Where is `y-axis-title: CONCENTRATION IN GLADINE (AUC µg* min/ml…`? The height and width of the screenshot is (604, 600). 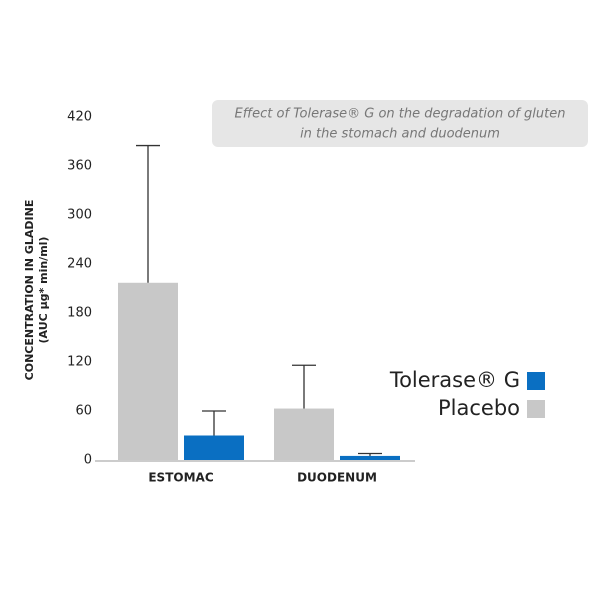
y-axis-title: CONCENTRATION IN GLADINE (AUC µg* min/ml… is located at coordinates (36, 290).